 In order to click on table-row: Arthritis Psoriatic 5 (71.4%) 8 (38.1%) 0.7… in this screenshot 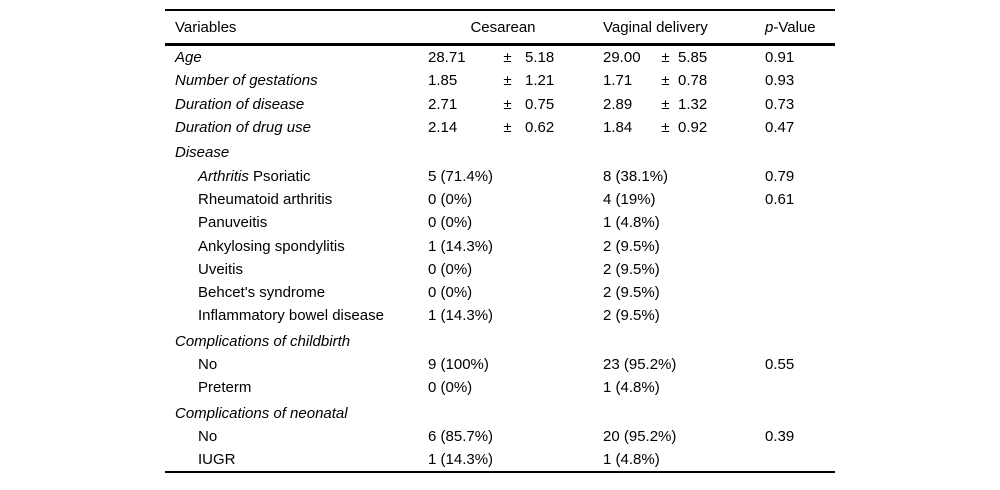, I will do `click(500, 175)`.